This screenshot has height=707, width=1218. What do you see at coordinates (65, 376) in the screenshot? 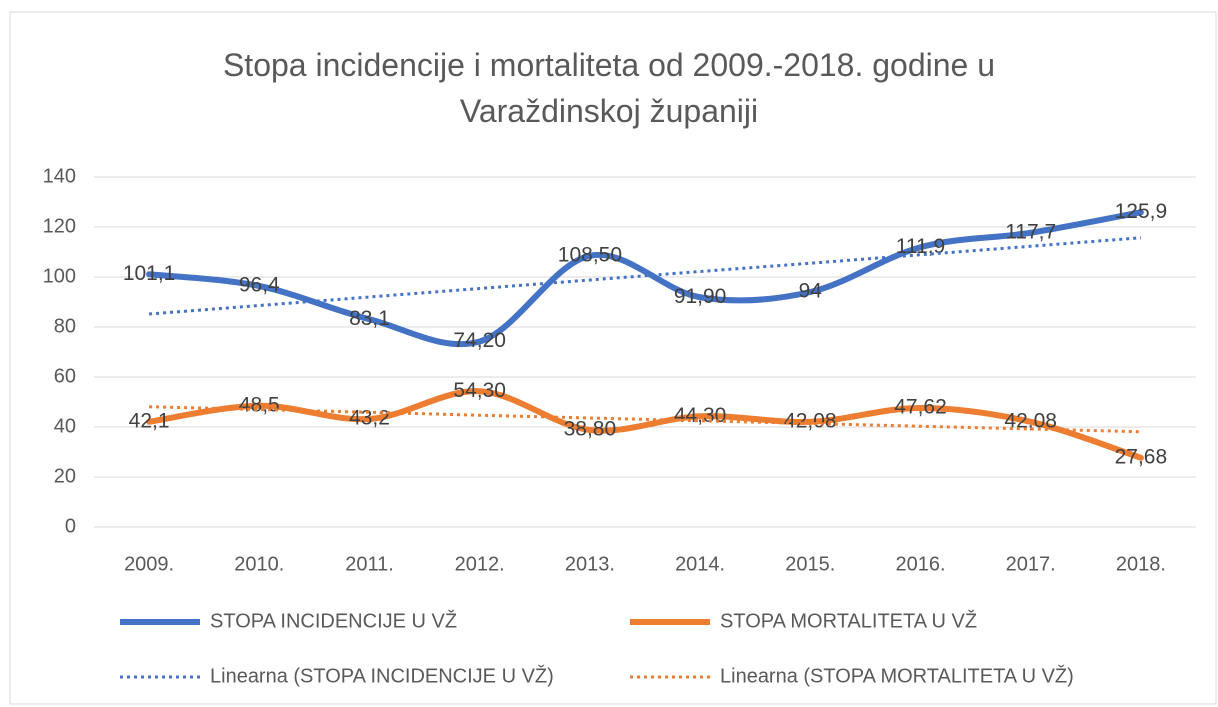
I see `y-tick-label: 60` at bounding box center [65, 376].